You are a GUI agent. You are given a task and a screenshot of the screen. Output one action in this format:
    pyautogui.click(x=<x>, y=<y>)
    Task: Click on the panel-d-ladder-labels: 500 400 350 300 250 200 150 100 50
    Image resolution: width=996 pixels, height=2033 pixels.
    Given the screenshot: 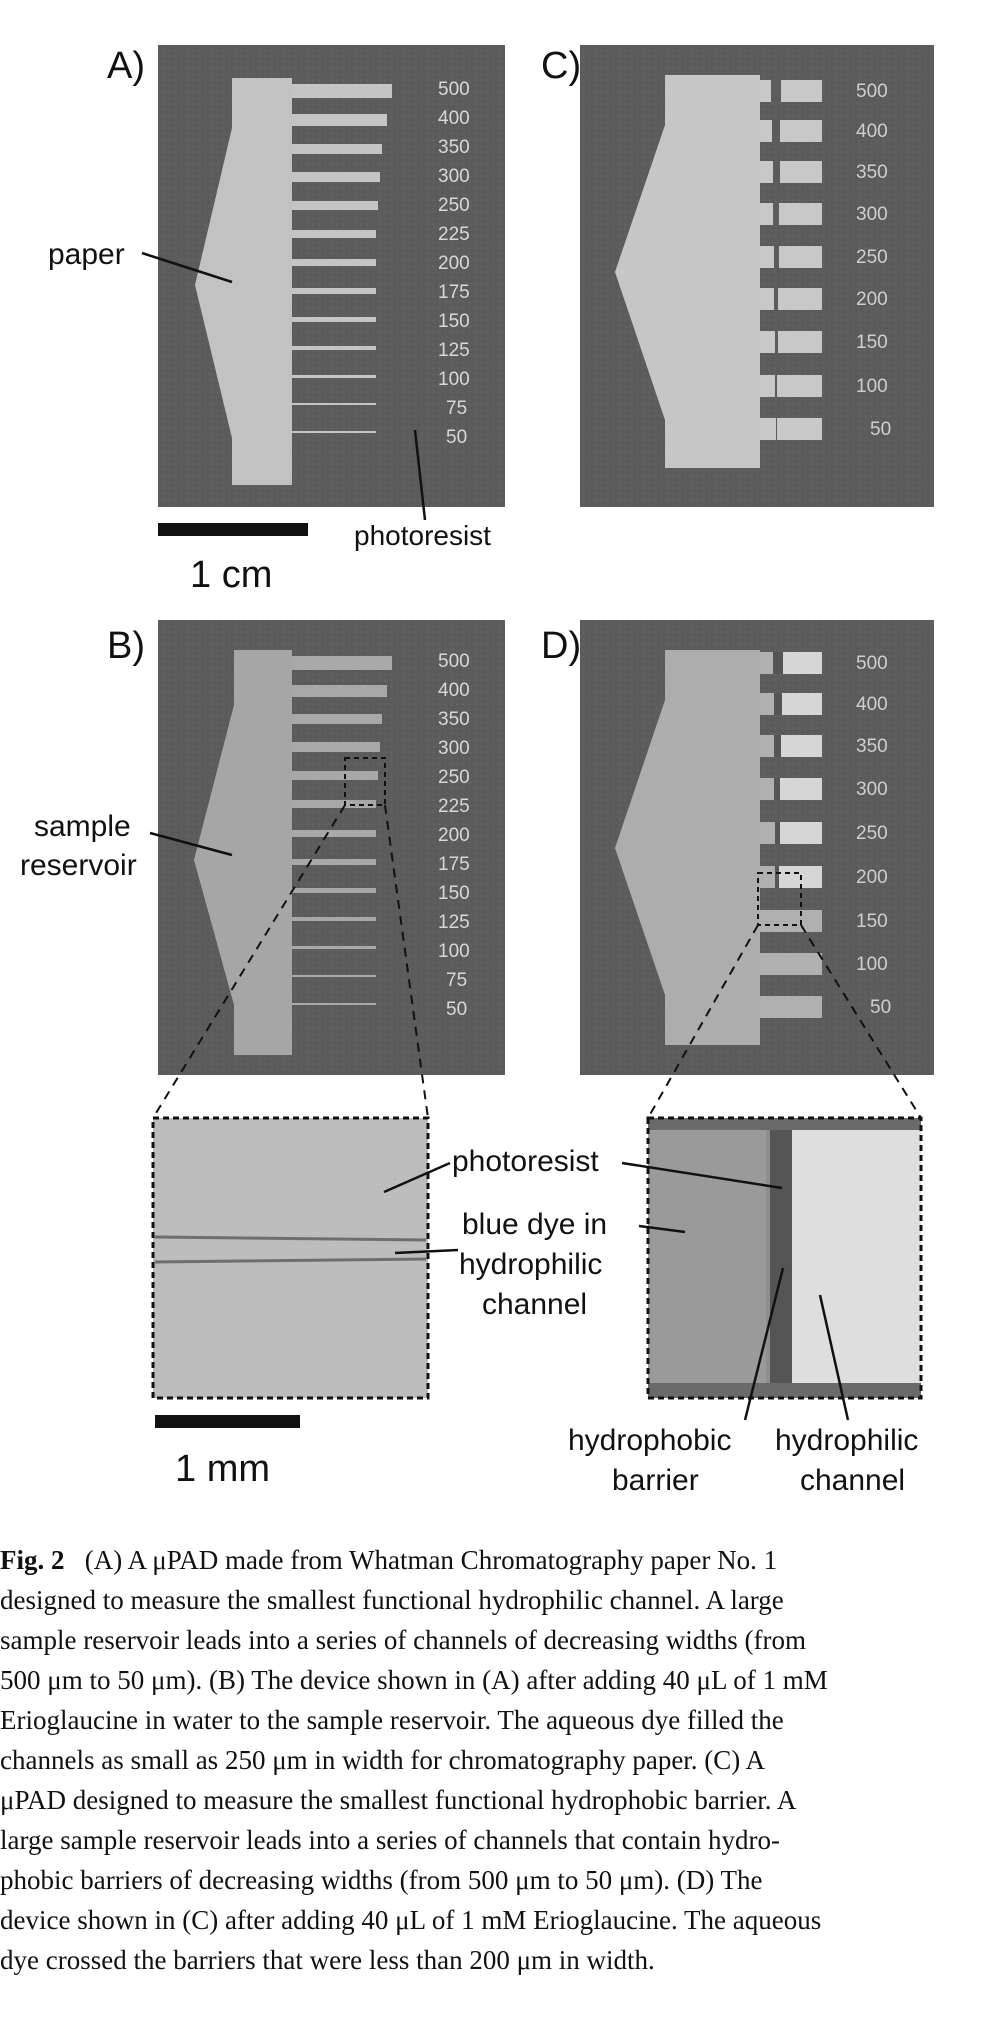 What is the action you would take?
    pyautogui.click(x=873, y=835)
    